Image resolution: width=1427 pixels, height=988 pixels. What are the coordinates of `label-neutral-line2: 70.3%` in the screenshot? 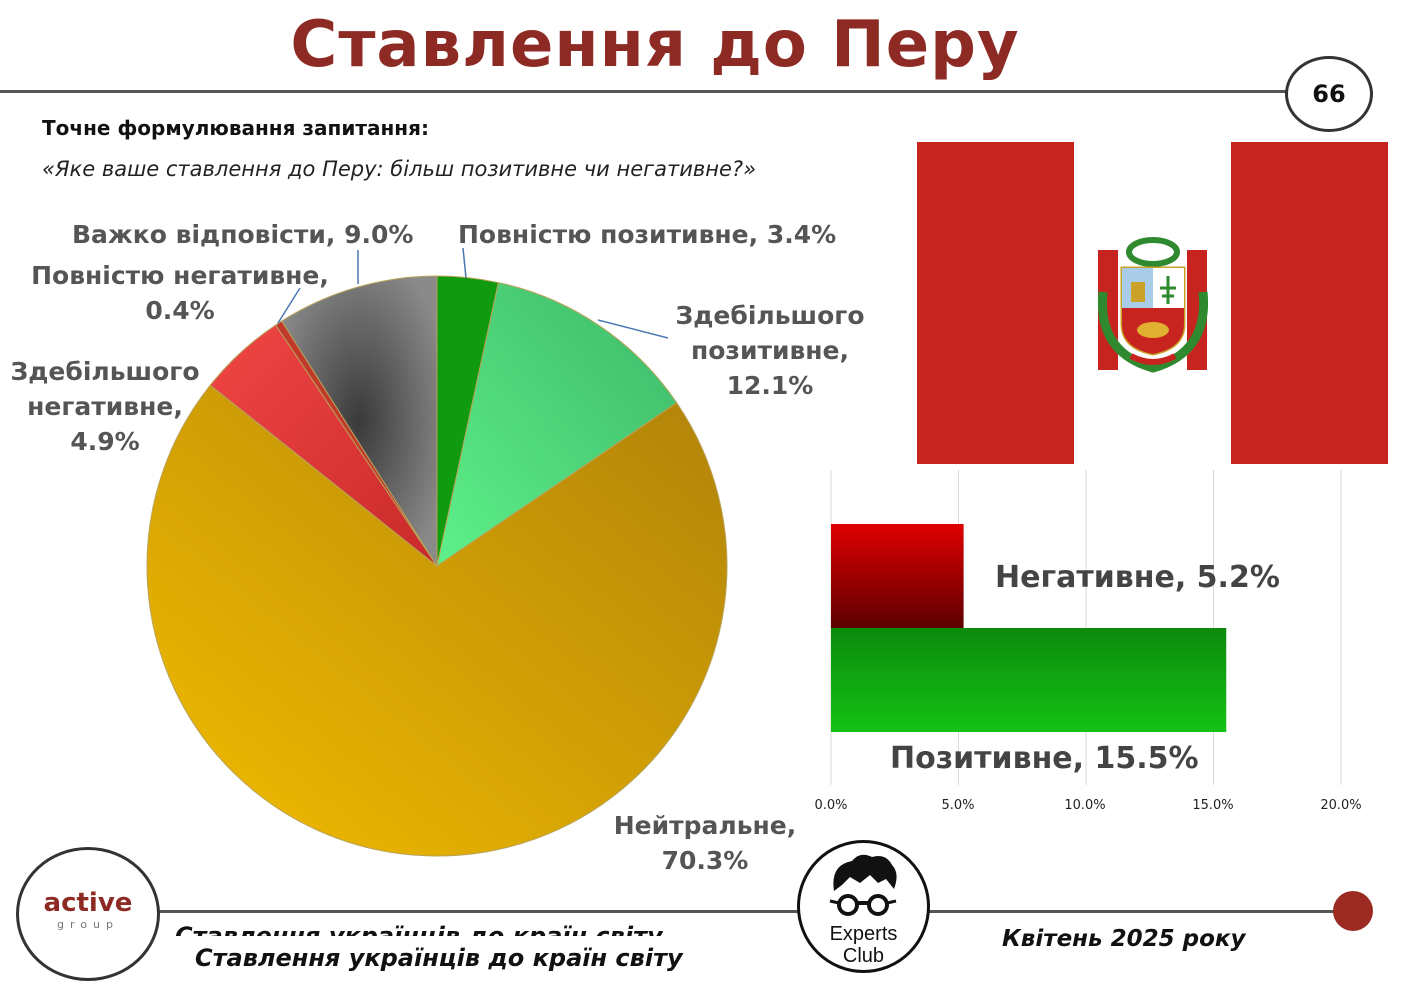 It's located at (705, 860).